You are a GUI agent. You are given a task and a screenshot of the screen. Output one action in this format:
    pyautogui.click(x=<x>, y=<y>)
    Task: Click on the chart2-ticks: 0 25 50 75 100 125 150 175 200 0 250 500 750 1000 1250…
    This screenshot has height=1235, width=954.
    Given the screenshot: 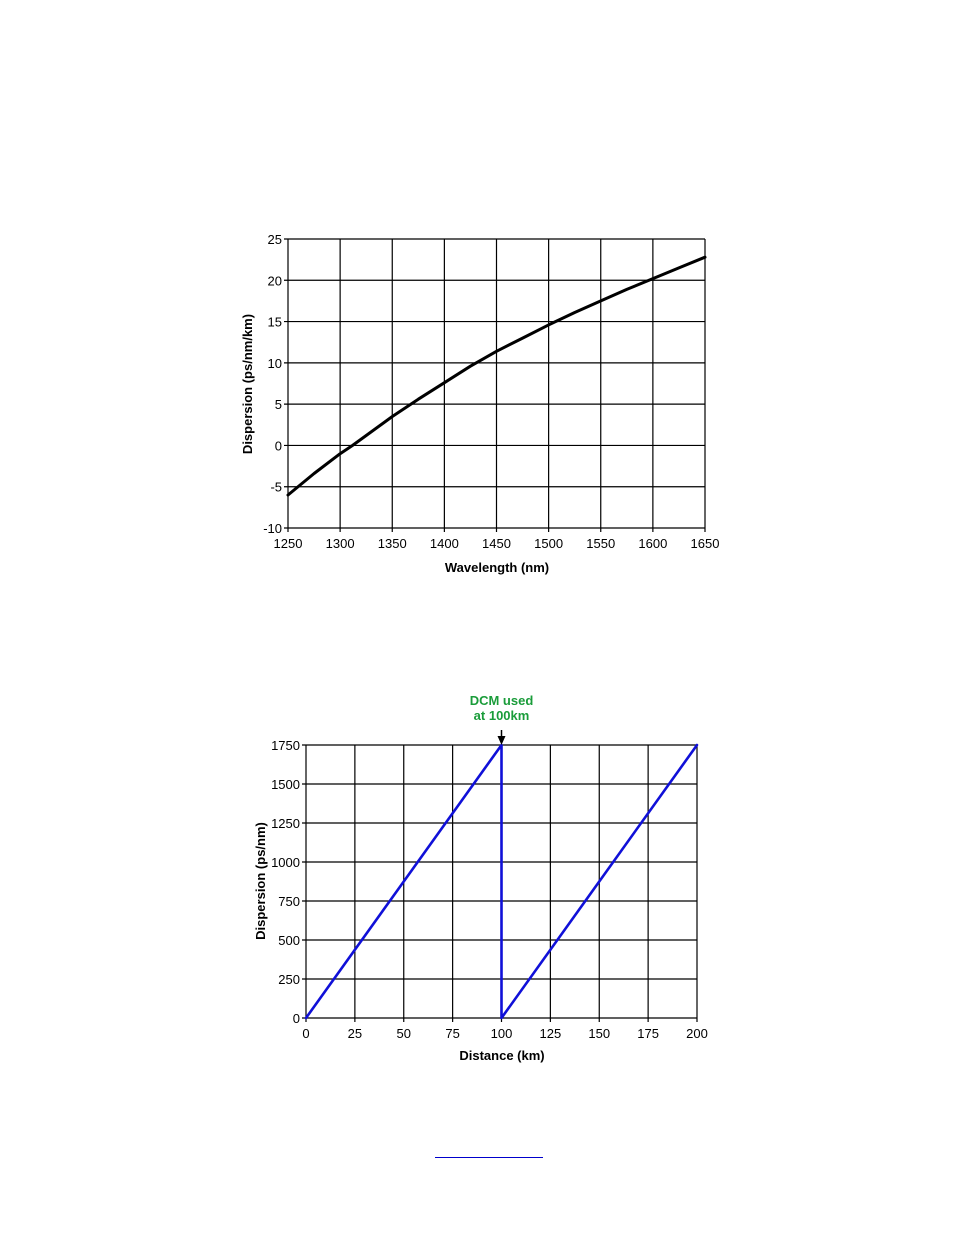 What is the action you would take?
    pyautogui.click(x=489, y=889)
    